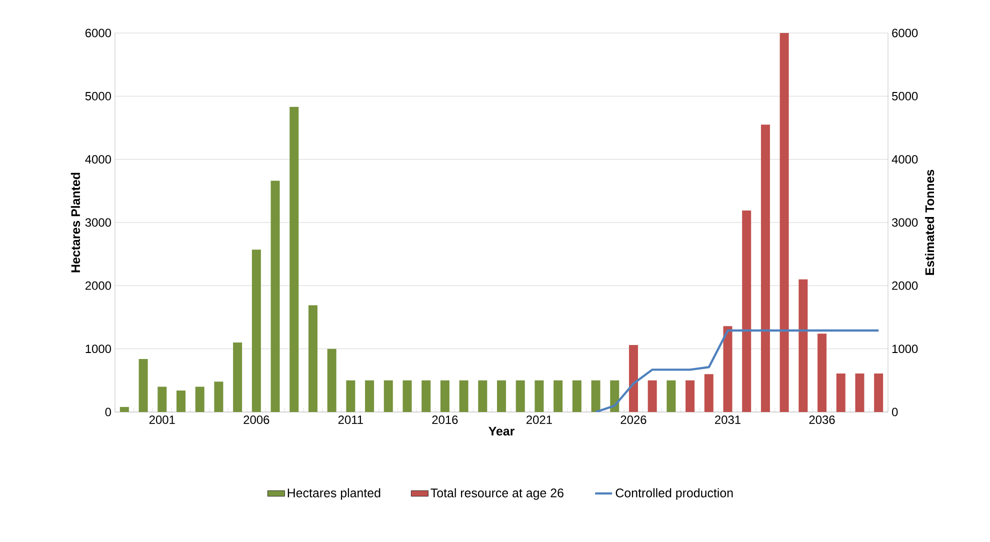  What do you see at coordinates (895, 412) in the screenshot?
I see `y2-tick-label: 0` at bounding box center [895, 412].